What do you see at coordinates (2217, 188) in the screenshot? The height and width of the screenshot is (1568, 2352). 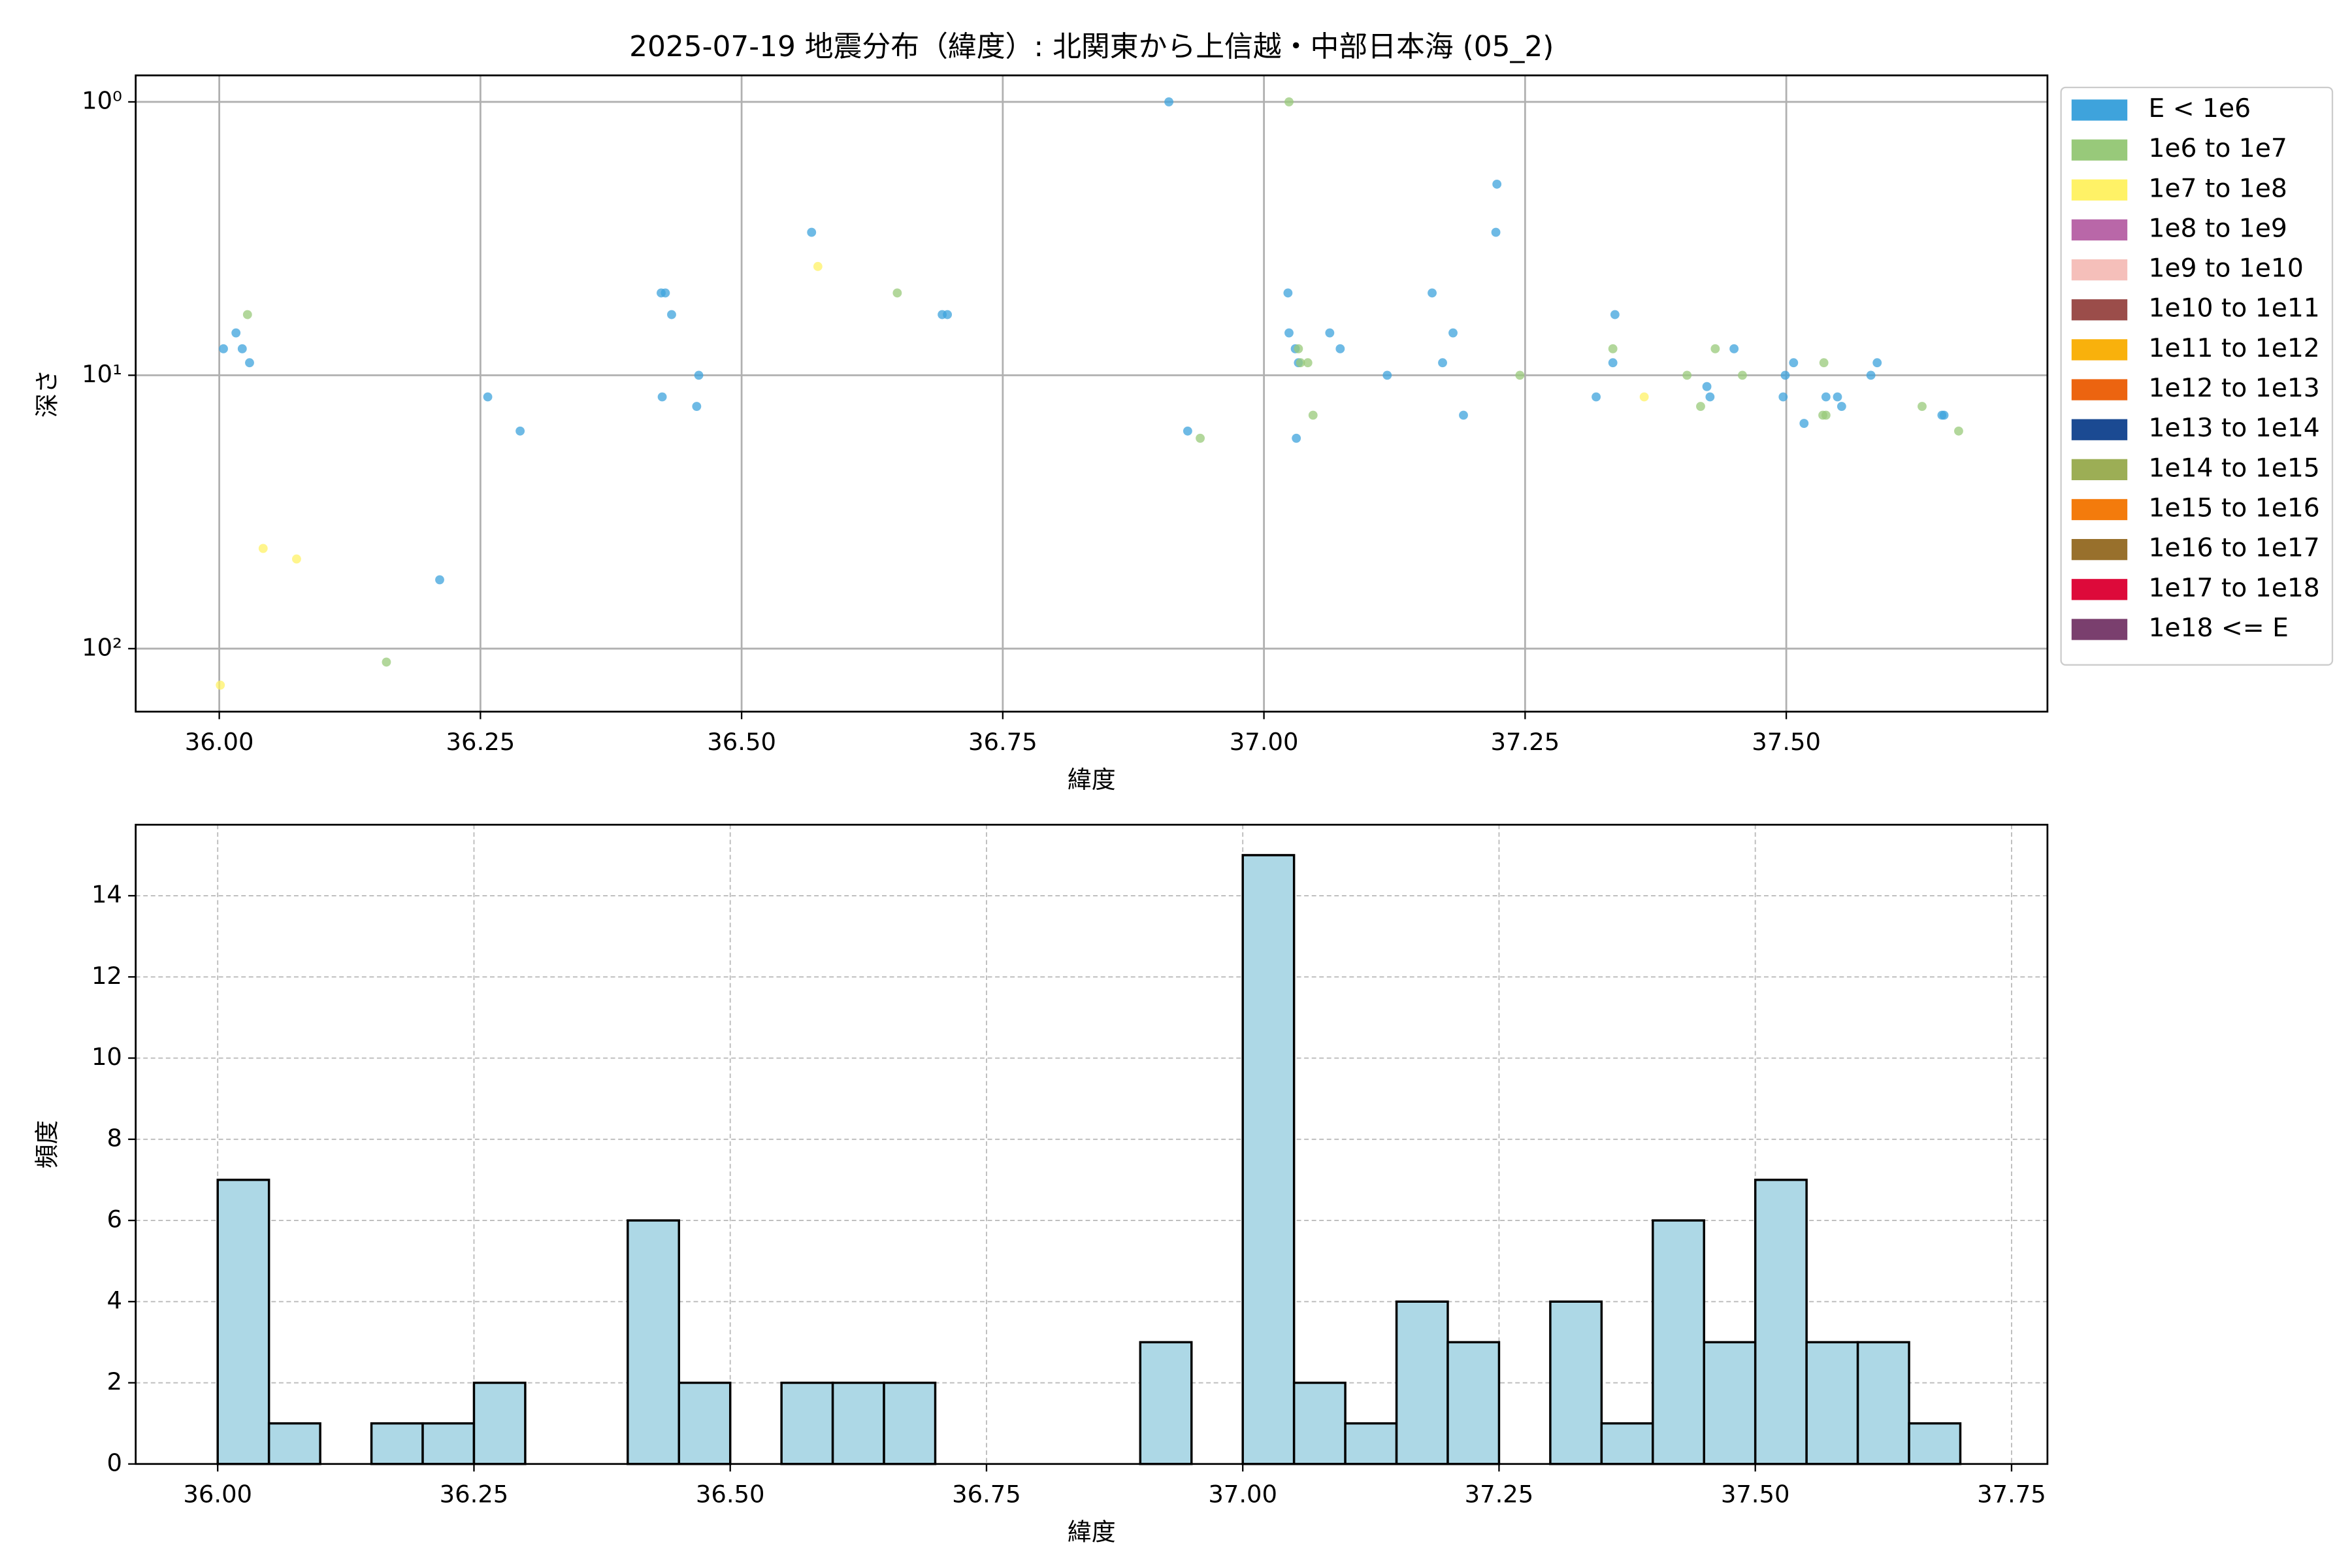 I see `legend-label: 1e7 to 1e8` at bounding box center [2217, 188].